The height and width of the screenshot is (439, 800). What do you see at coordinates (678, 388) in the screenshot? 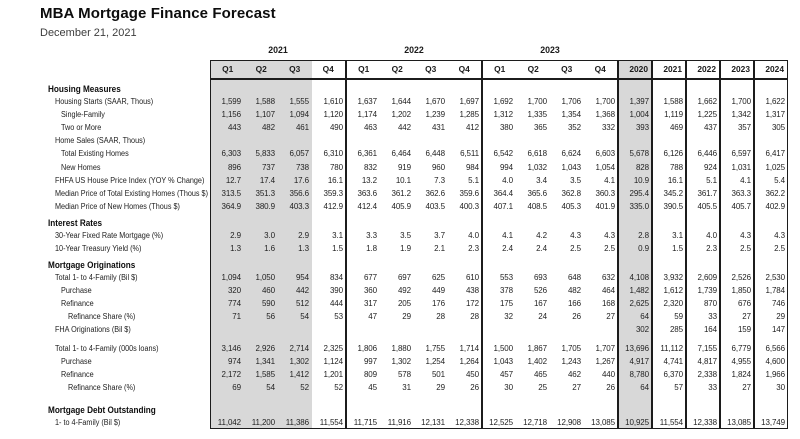
I see `data-cell: 57` at bounding box center [678, 388].